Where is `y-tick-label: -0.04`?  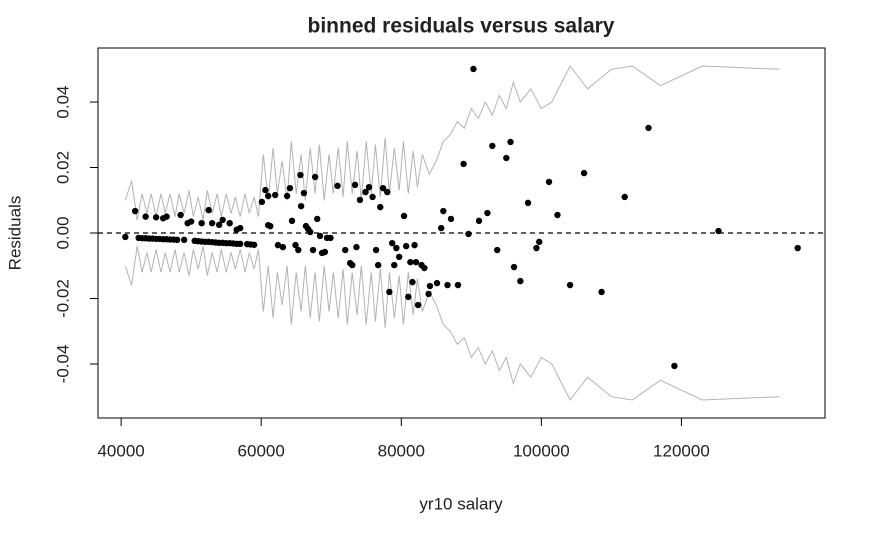
y-tick-label: -0.04 is located at coordinates (62, 364).